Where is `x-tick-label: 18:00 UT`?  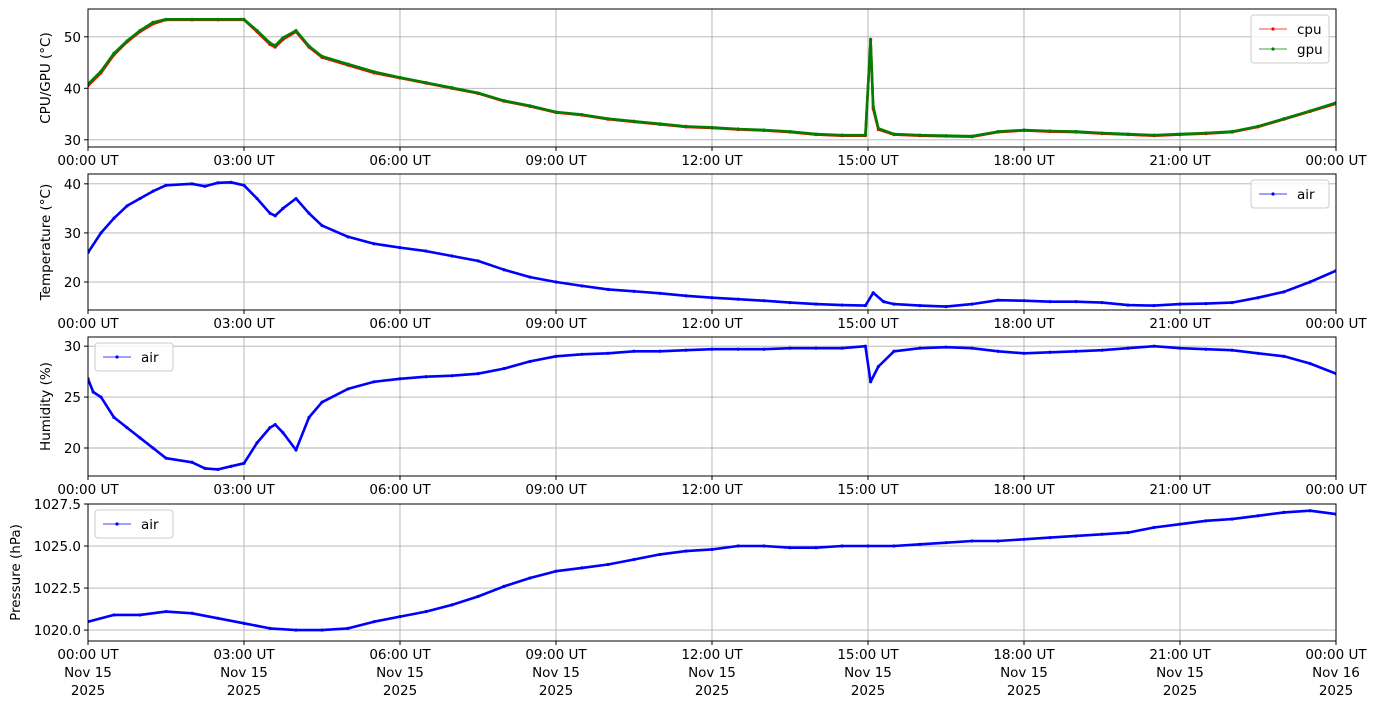 x-tick-label: 18:00 UT is located at coordinates (1024, 655).